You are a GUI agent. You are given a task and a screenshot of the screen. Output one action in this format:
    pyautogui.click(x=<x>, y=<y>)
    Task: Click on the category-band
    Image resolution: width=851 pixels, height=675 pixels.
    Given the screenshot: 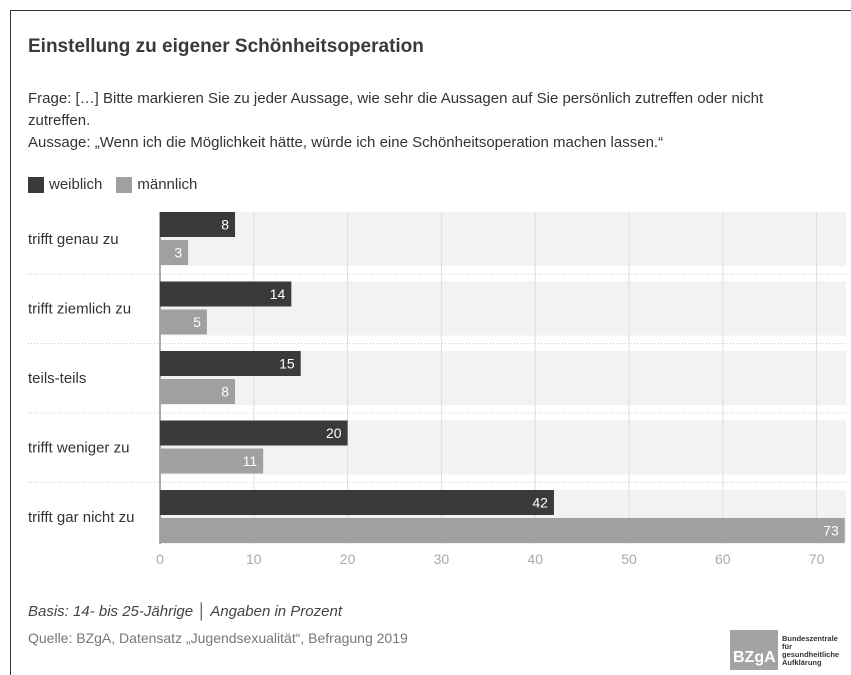 What is the action you would take?
    pyautogui.click(x=503, y=239)
    